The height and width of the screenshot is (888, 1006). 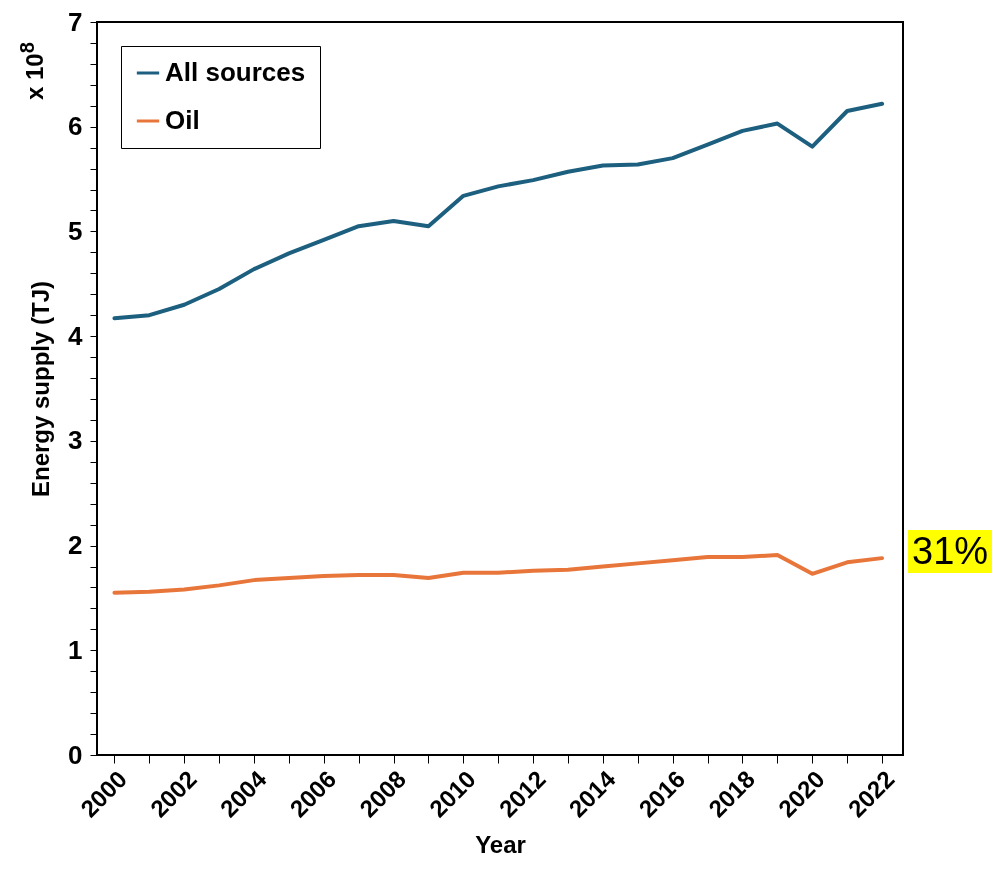 I want to click on y-tick-label: 0, so click(x=75, y=754).